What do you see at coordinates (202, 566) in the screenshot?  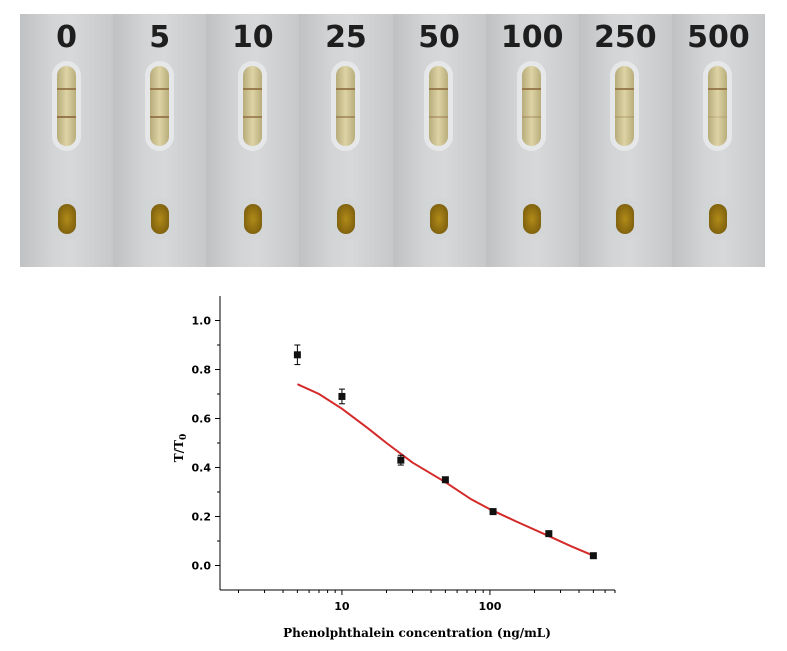 I see `y-tick-label: 0.0` at bounding box center [202, 566].